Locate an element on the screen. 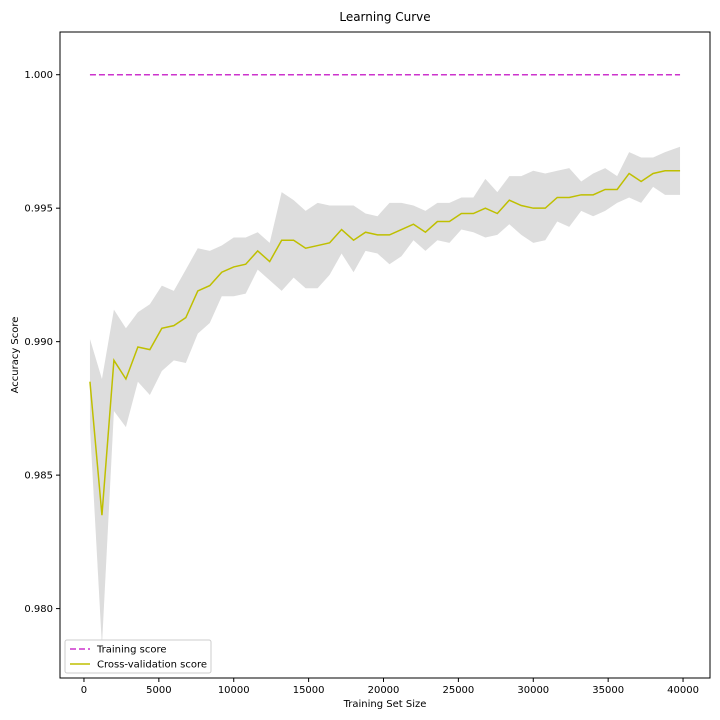  legend-training-label: Training score is located at coordinates (131, 650).